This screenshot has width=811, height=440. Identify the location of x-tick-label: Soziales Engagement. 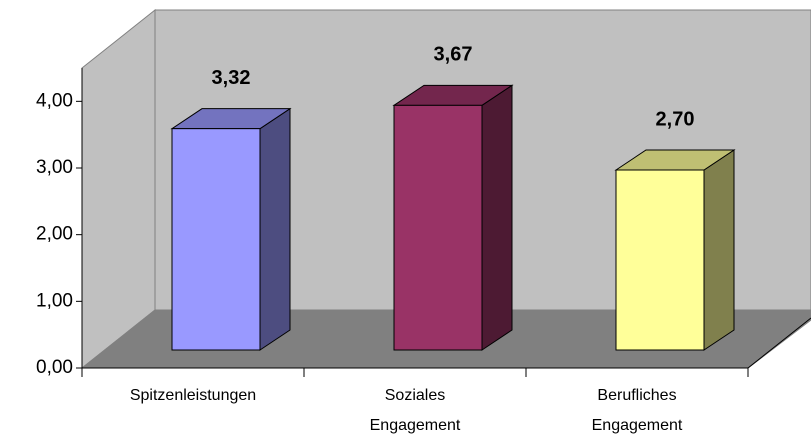
(415, 410).